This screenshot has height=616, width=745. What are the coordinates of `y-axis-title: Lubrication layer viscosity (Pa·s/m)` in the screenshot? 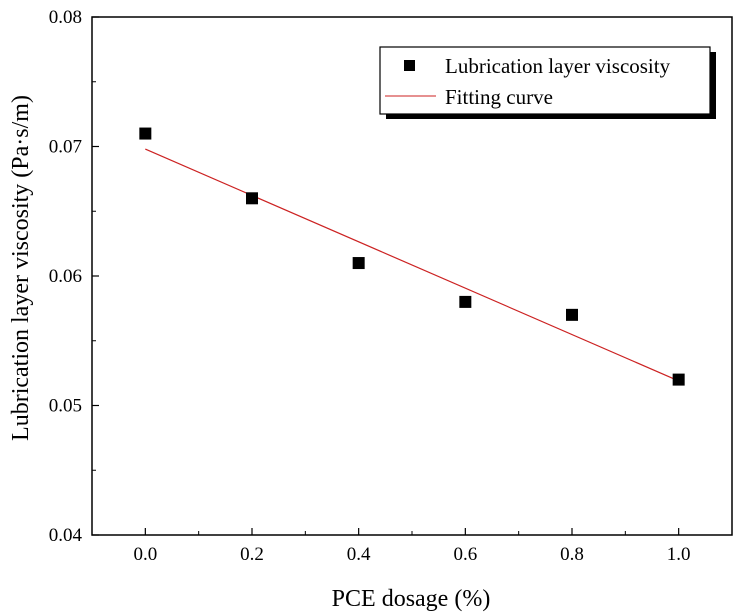 It's located at (21, 268).